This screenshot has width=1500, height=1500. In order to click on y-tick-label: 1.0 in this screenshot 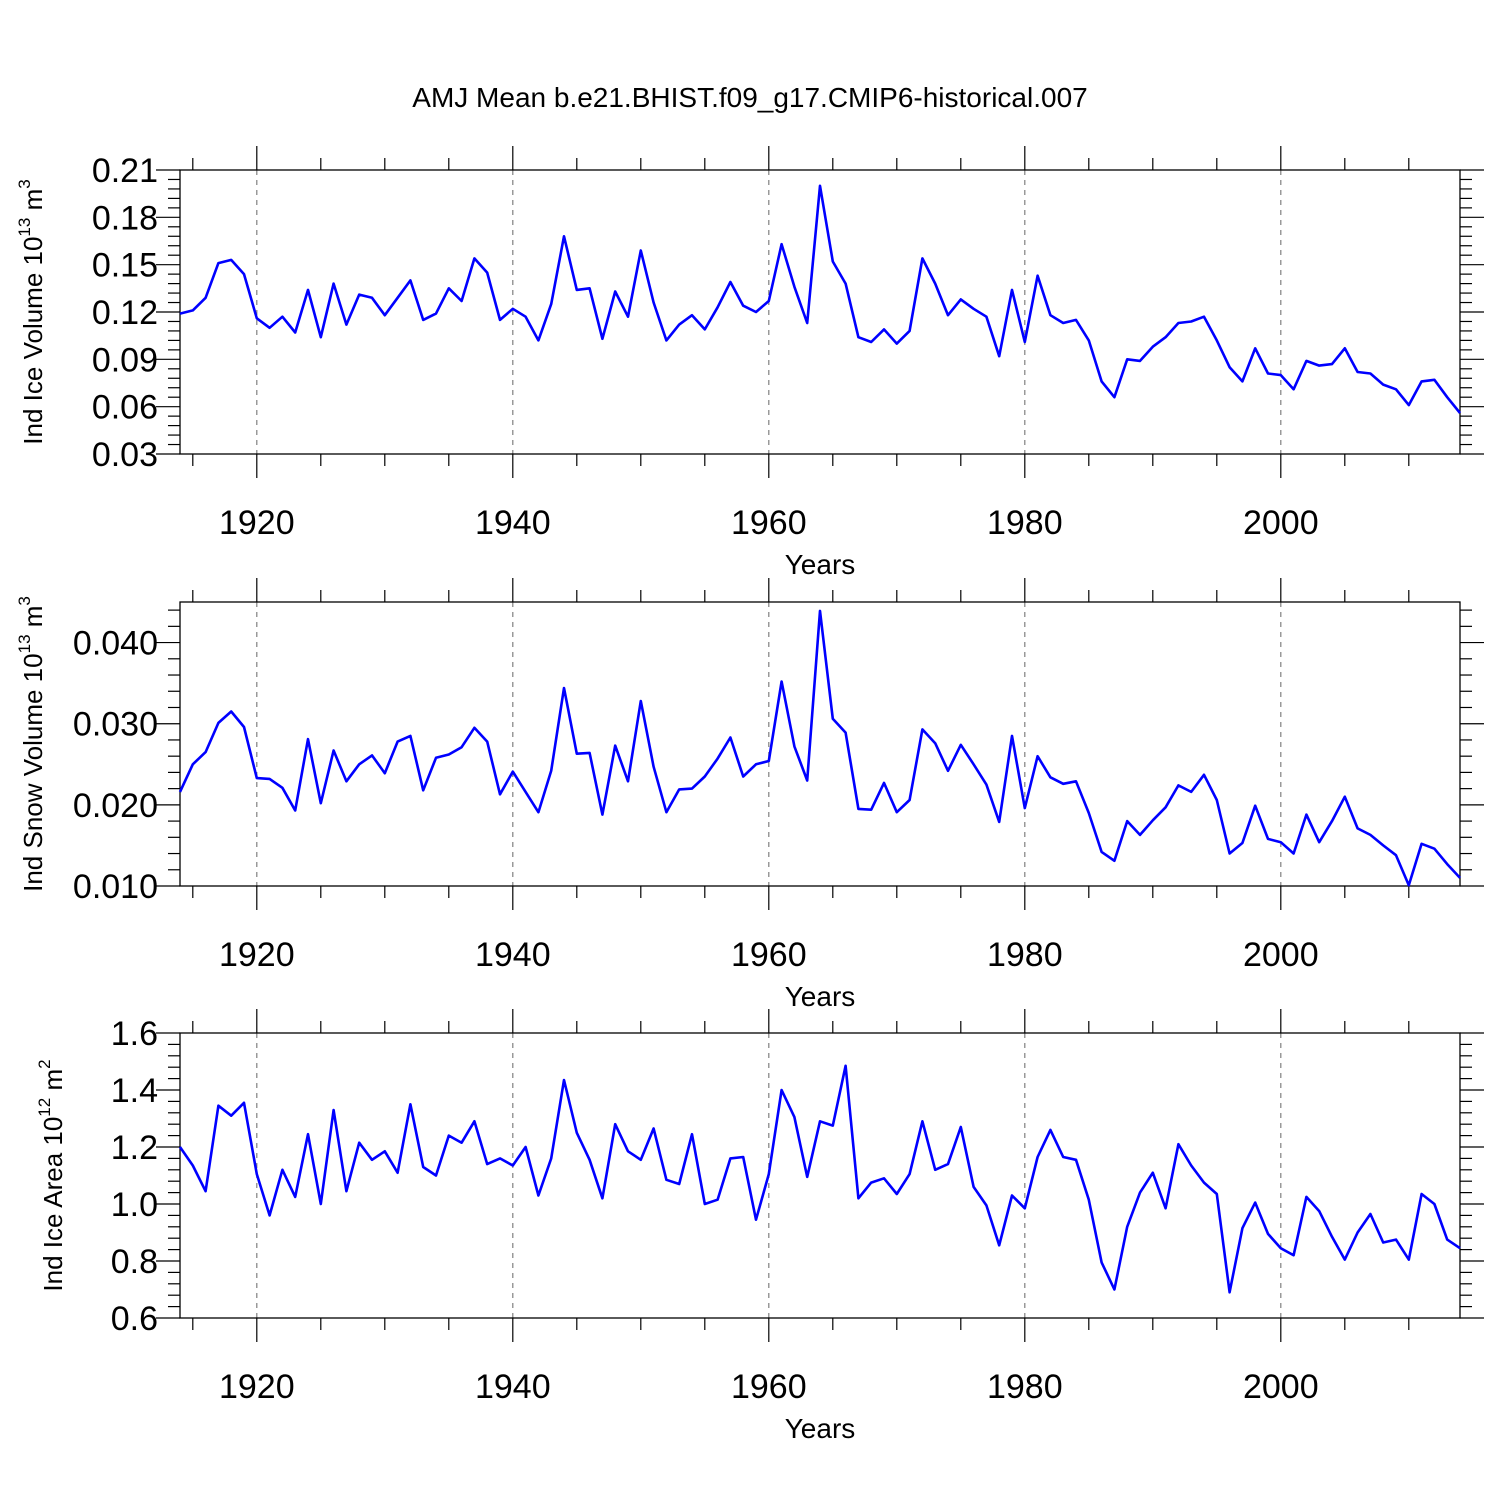, I will do `click(134, 1205)`.